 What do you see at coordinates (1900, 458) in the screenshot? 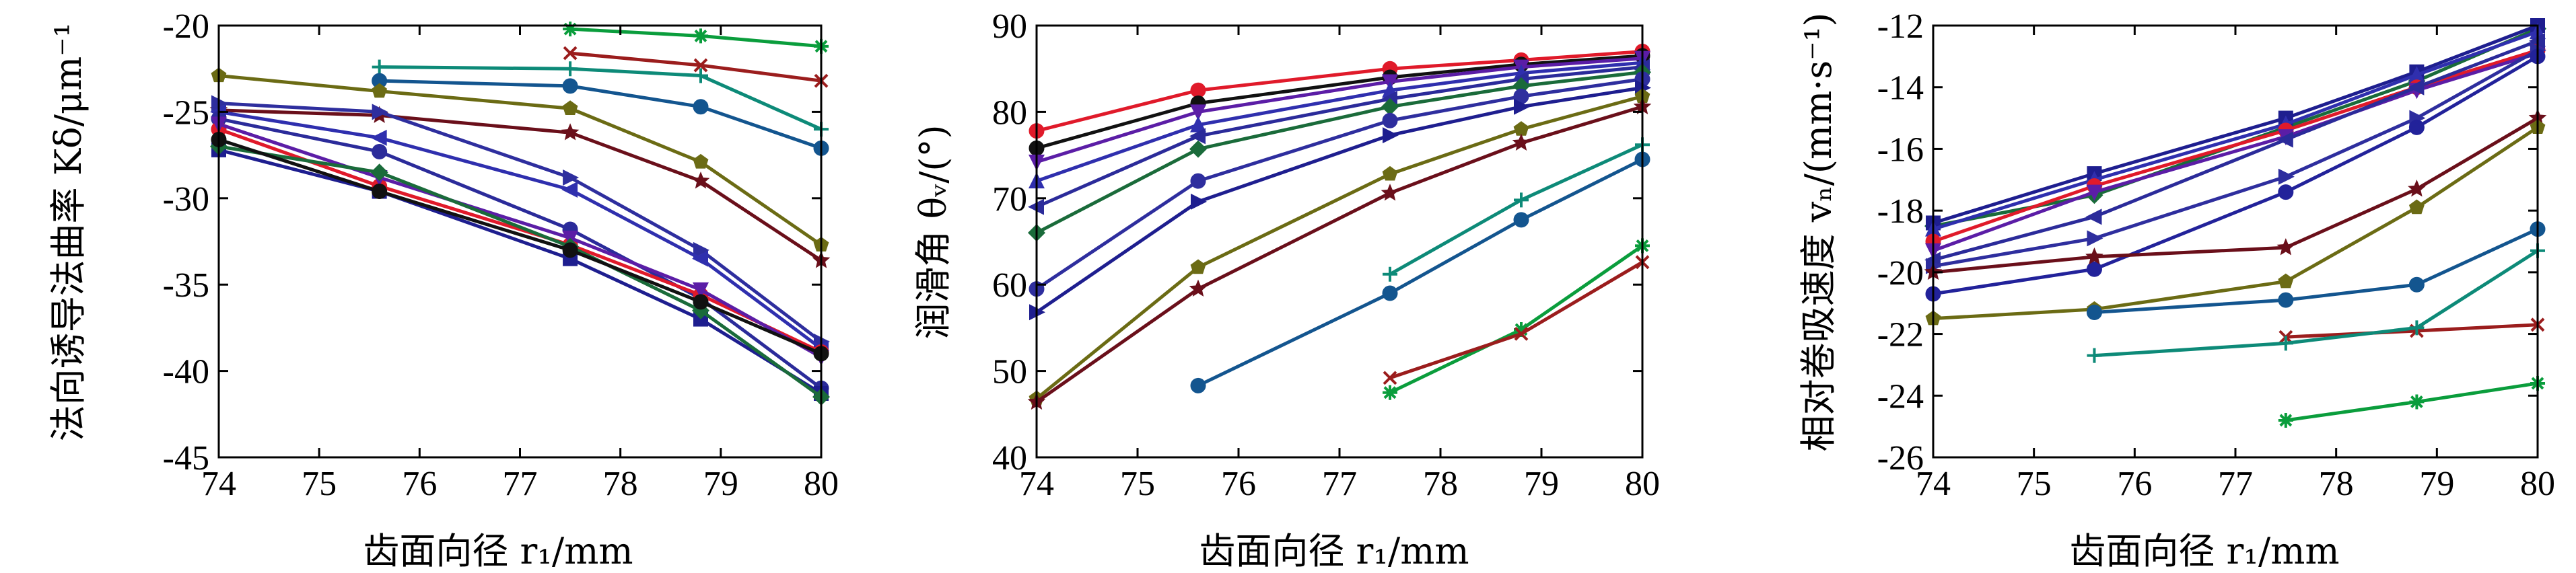
I see `y-tick-label: -26` at bounding box center [1900, 458].